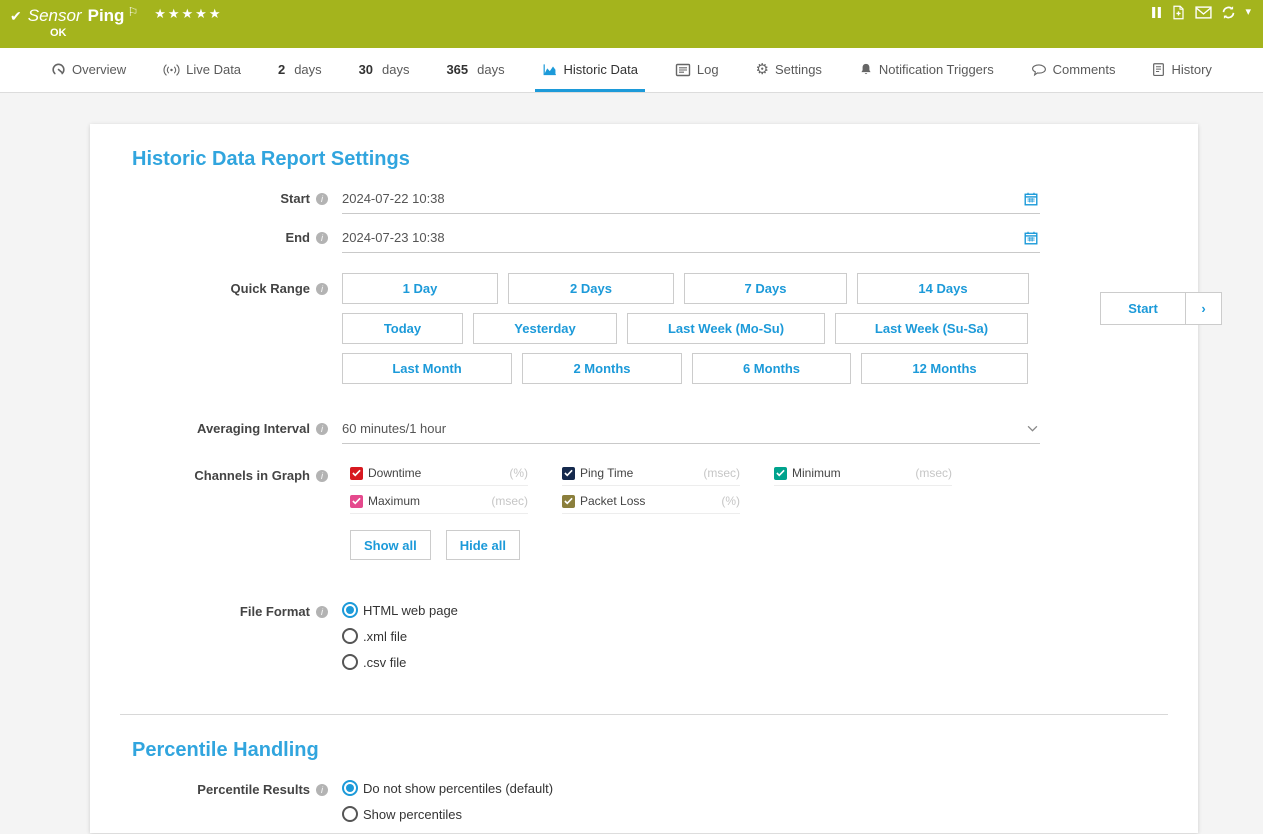  What do you see at coordinates (589, 70) in the screenshot?
I see `tab-historic-data: Historic Data` at bounding box center [589, 70].